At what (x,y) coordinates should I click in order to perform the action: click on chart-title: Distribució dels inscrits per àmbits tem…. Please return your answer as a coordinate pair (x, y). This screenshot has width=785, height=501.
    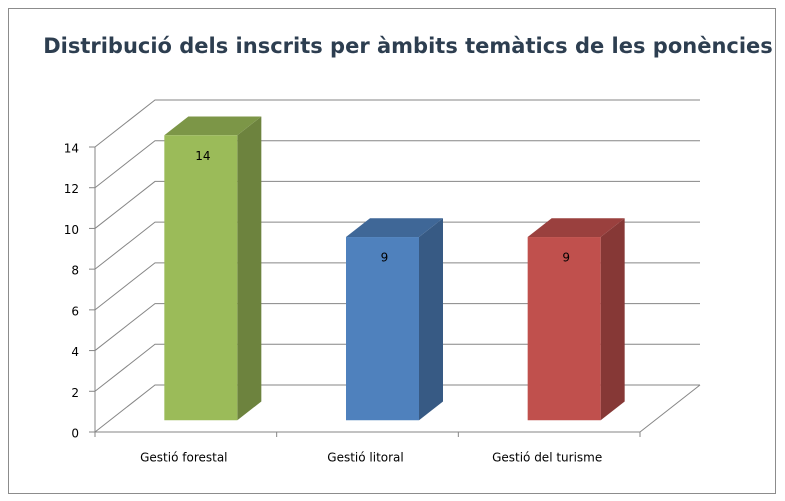
    Looking at the image, I should click on (408, 46).